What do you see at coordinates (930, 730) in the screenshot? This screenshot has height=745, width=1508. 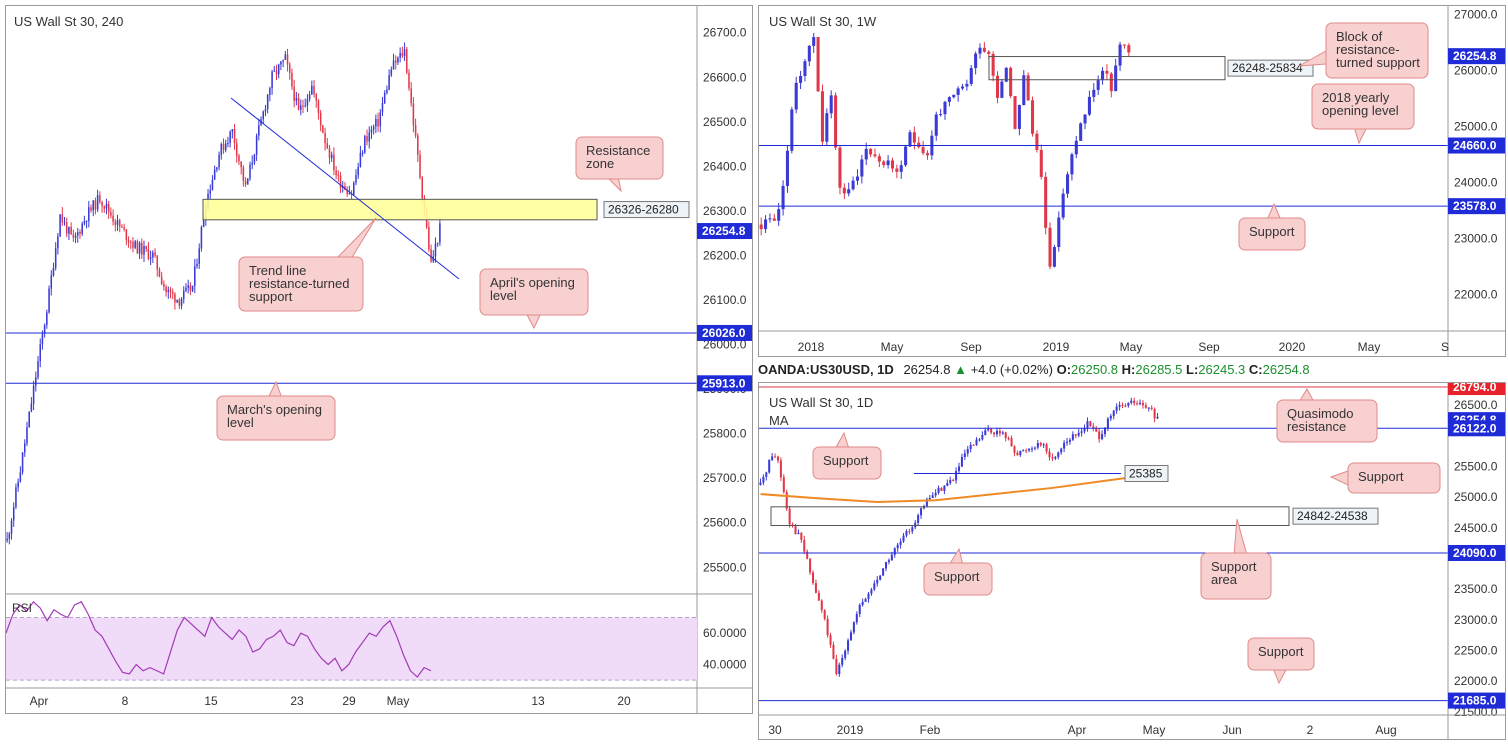 I see `1d-x-tick: Feb` at bounding box center [930, 730].